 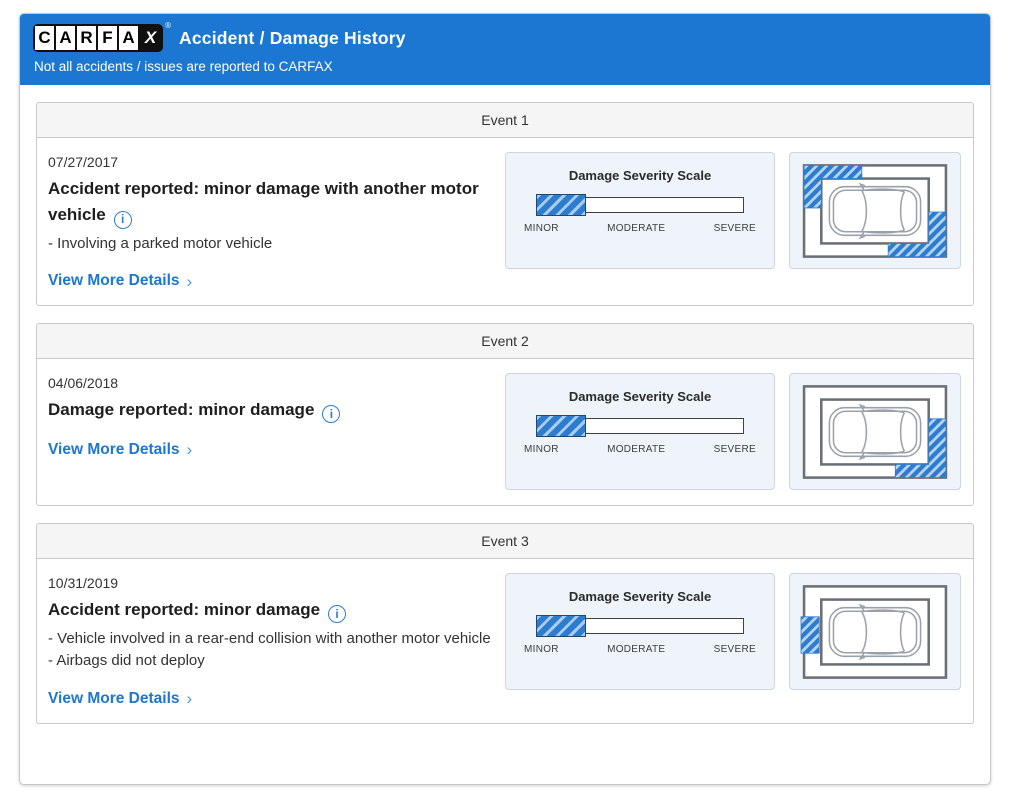 I want to click on damage-region-top-left-corner, so click(x=833, y=186).